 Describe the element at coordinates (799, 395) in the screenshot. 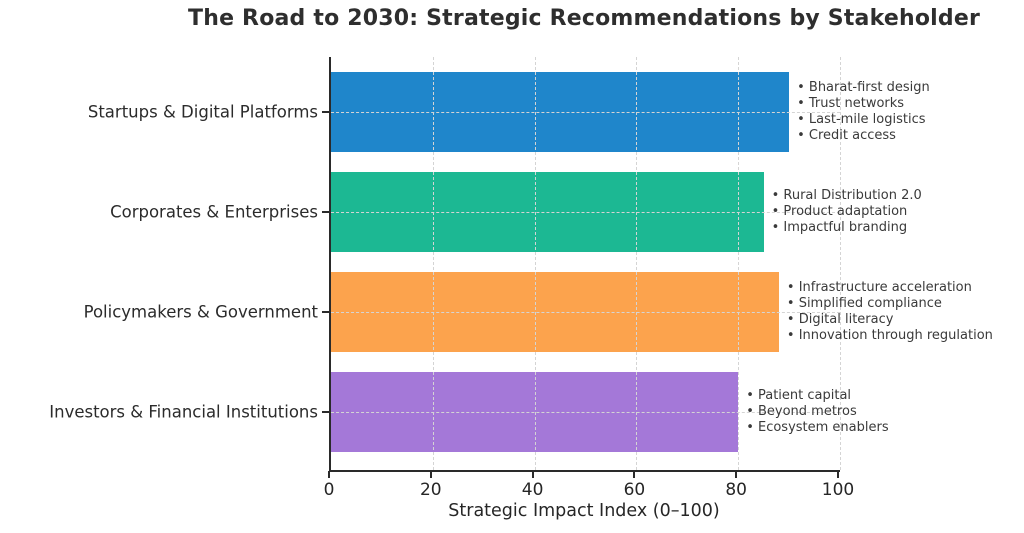

I see `annotation-line: • Patient capital` at that location.